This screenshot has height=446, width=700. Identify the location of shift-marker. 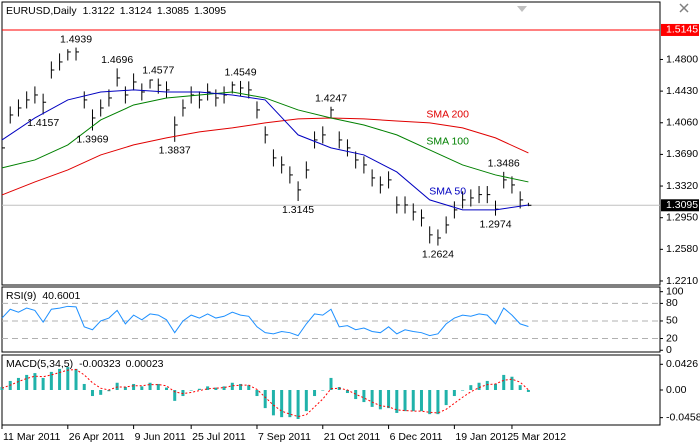
(522, 9).